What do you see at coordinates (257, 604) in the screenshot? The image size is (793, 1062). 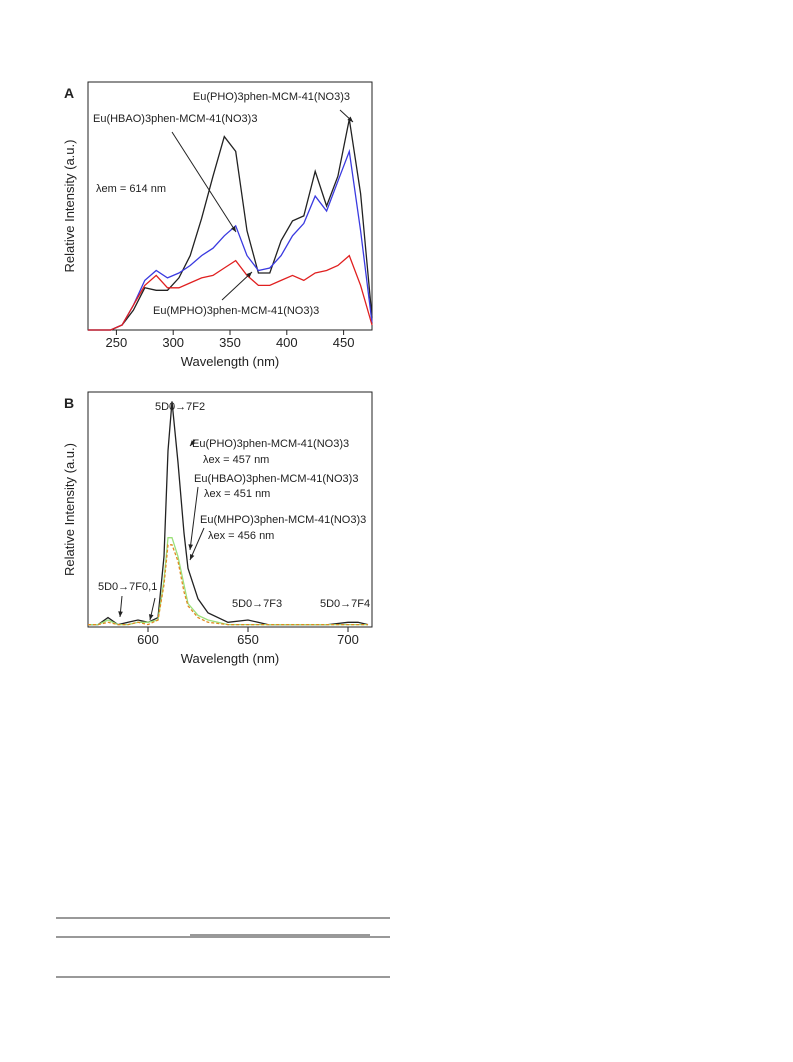 I see `annotation: 5D0→7F3` at bounding box center [257, 604].